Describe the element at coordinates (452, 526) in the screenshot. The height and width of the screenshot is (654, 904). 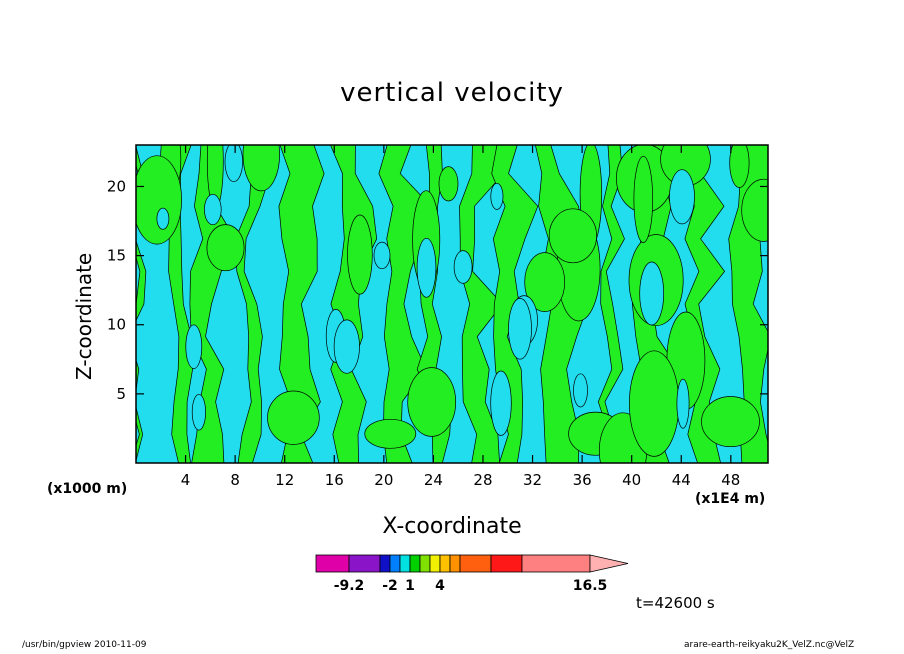
I see `x-axis-label: X-coordinate` at that location.